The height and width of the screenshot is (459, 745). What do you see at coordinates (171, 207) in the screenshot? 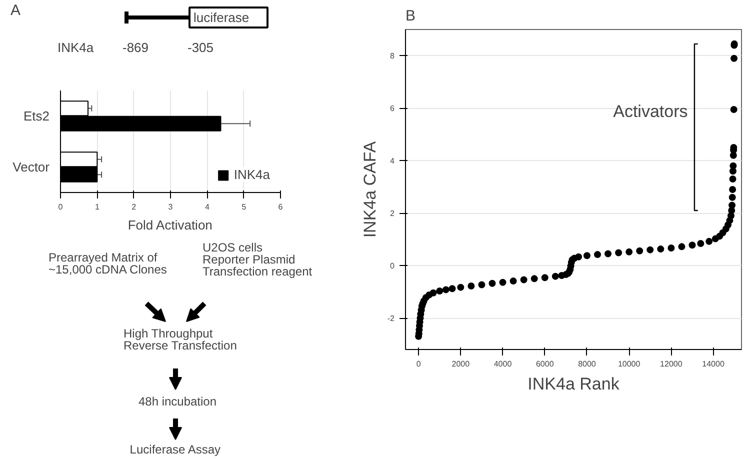
I see `x-tick-label: 3` at bounding box center [171, 207].